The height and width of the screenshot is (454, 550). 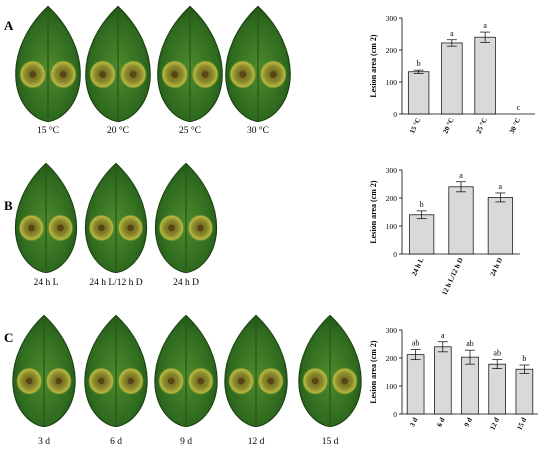 What do you see at coordinates (257, 131) in the screenshot?
I see `leaf-caption: 30 °C` at bounding box center [257, 131].